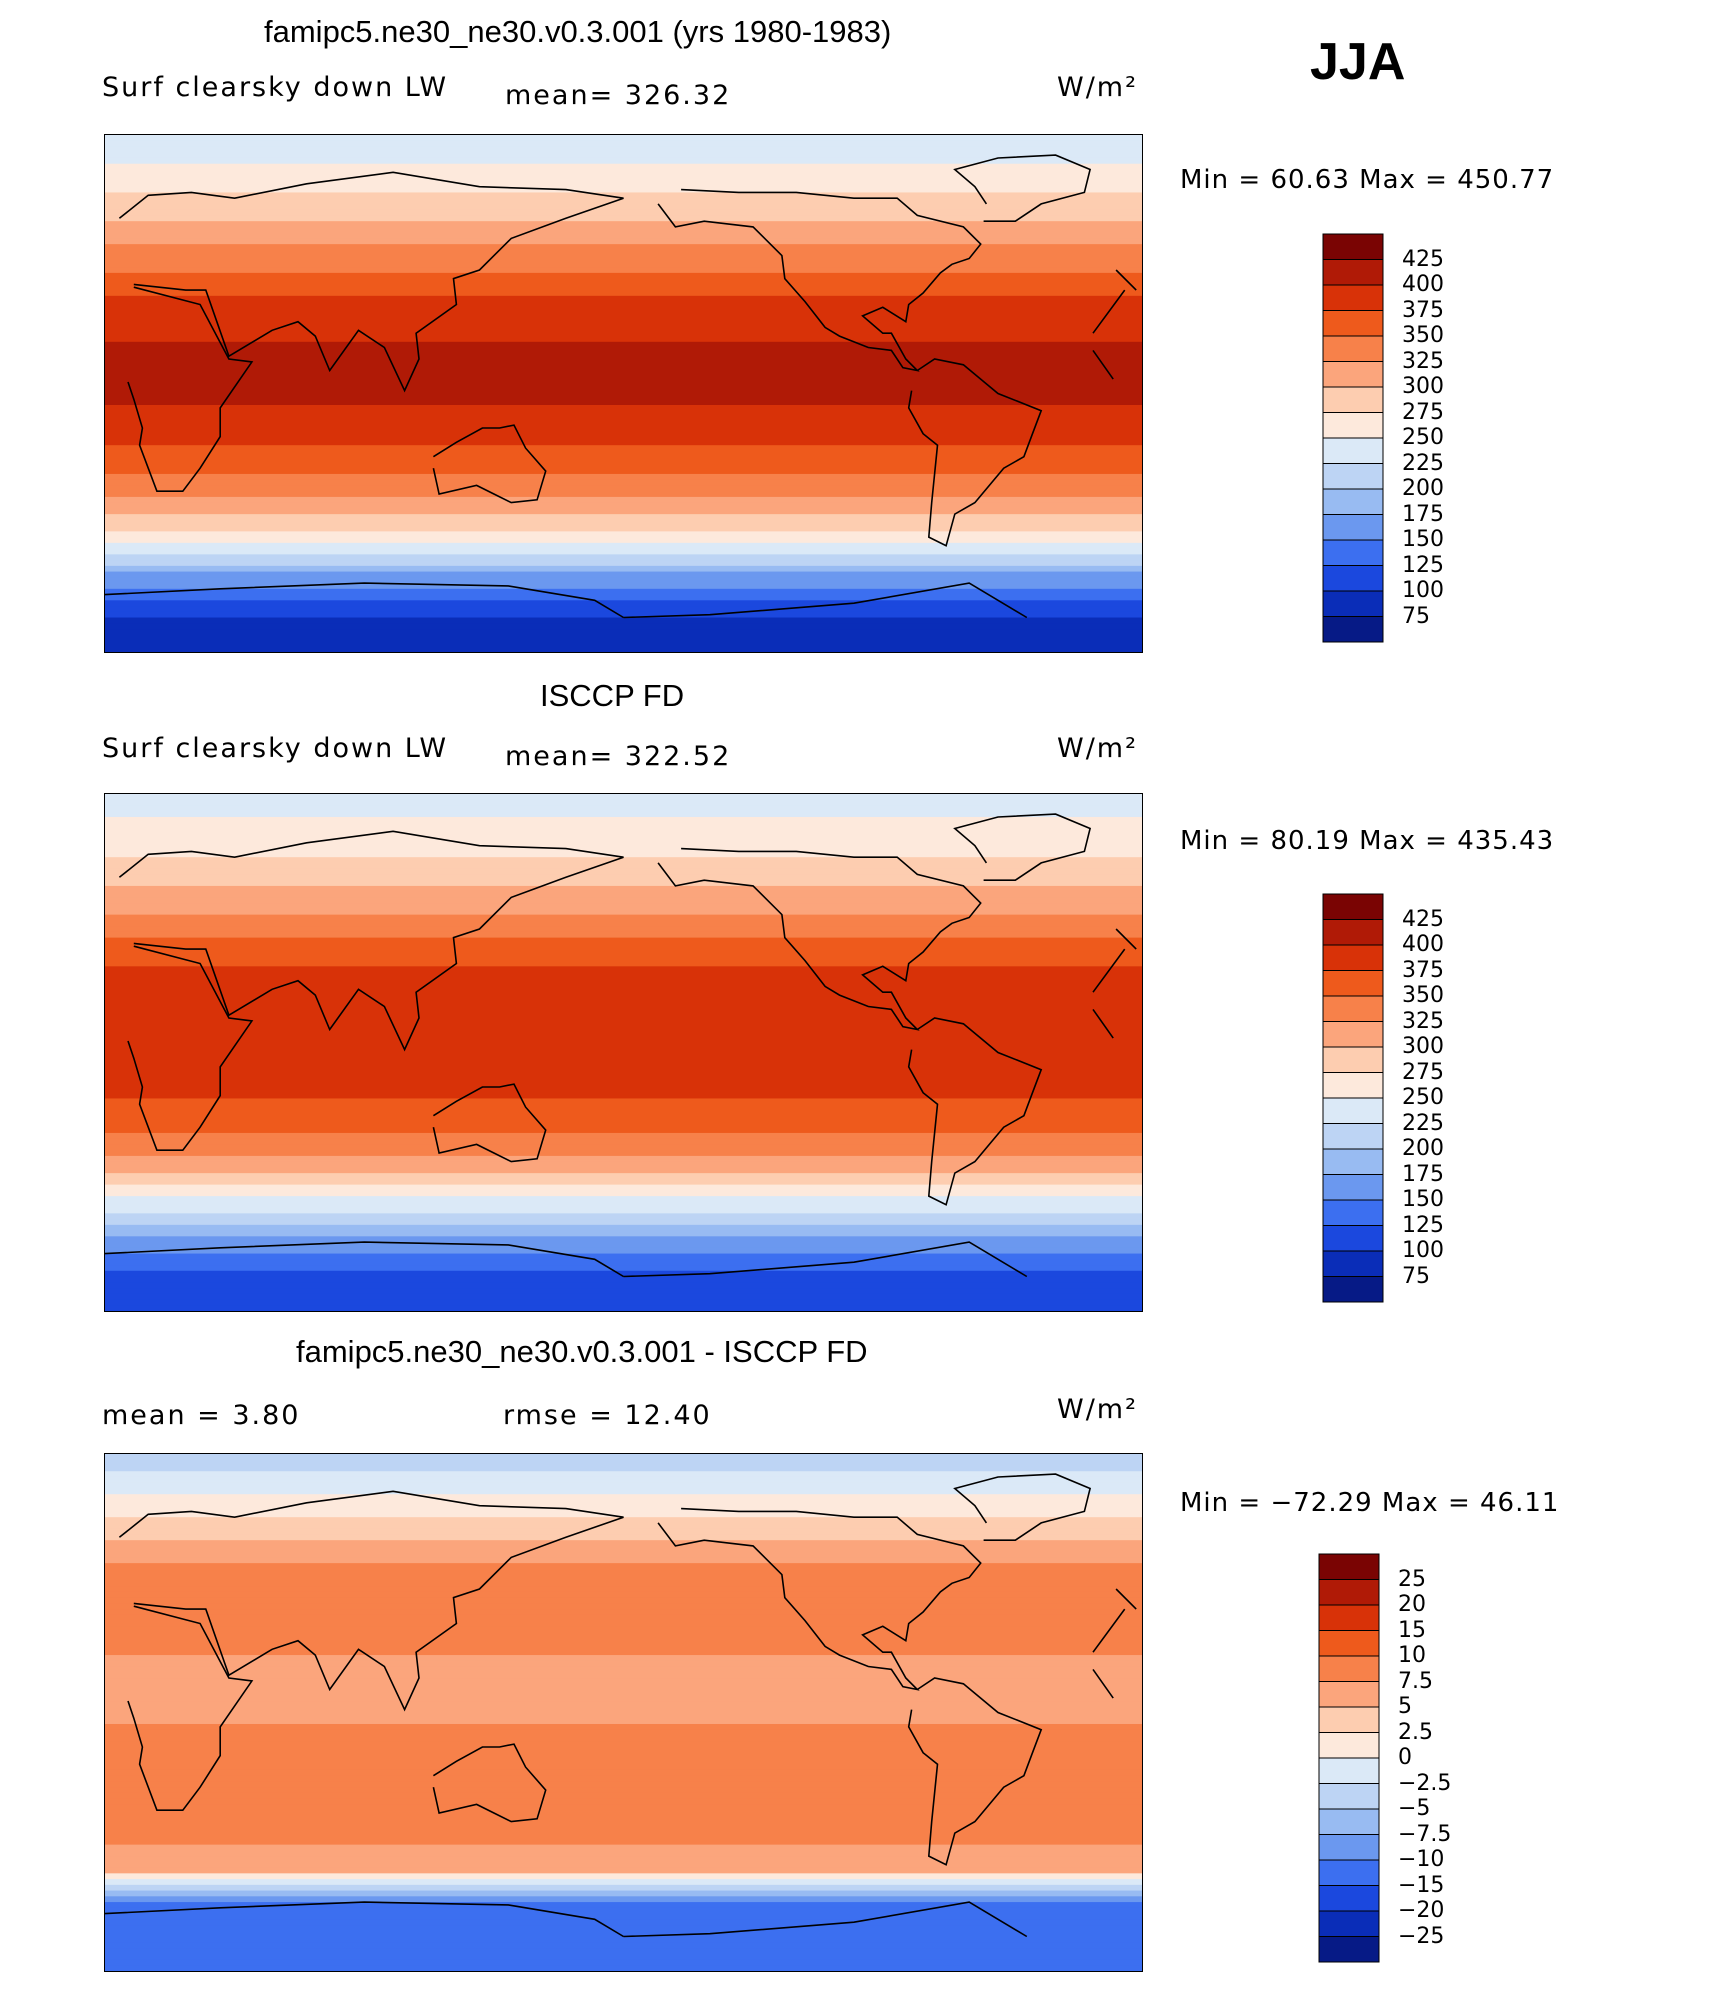 The width and height of the screenshot is (1710, 1990). What do you see at coordinates (1423, 310) in the screenshot?
I see `colorbar0-tick-label: 375` at bounding box center [1423, 310].